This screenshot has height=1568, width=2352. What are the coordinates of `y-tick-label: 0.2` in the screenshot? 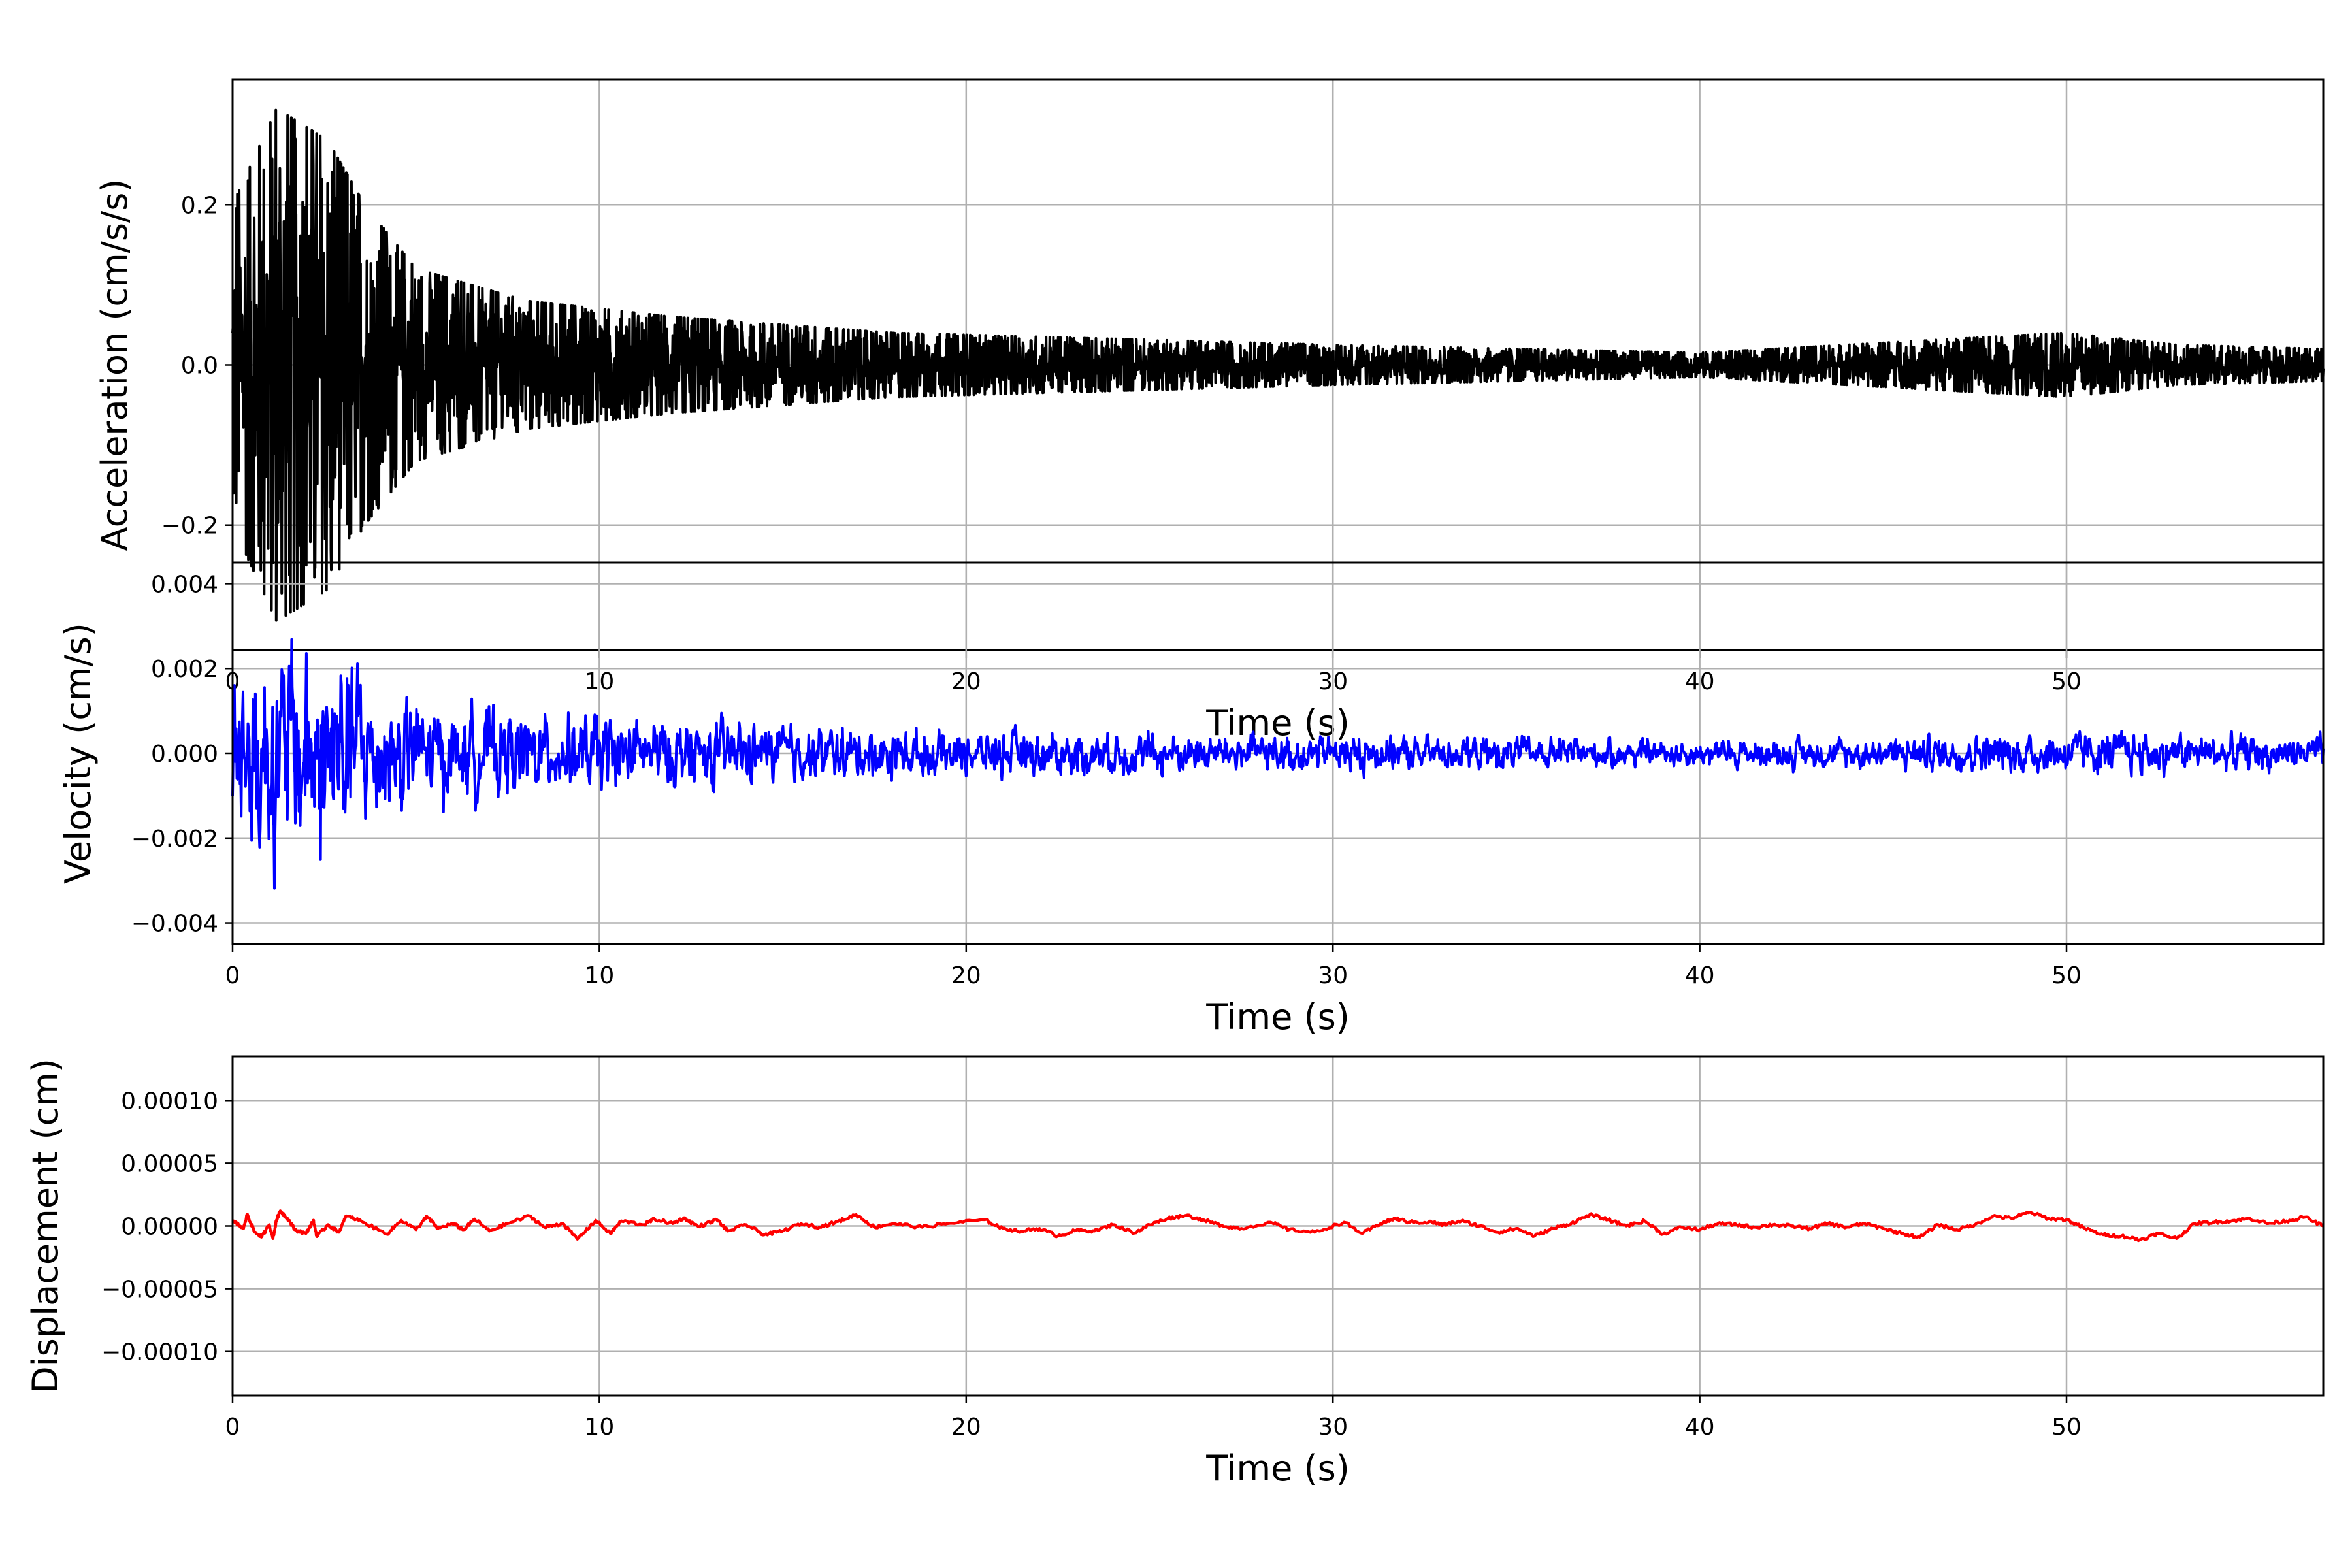 It's located at (199, 205).